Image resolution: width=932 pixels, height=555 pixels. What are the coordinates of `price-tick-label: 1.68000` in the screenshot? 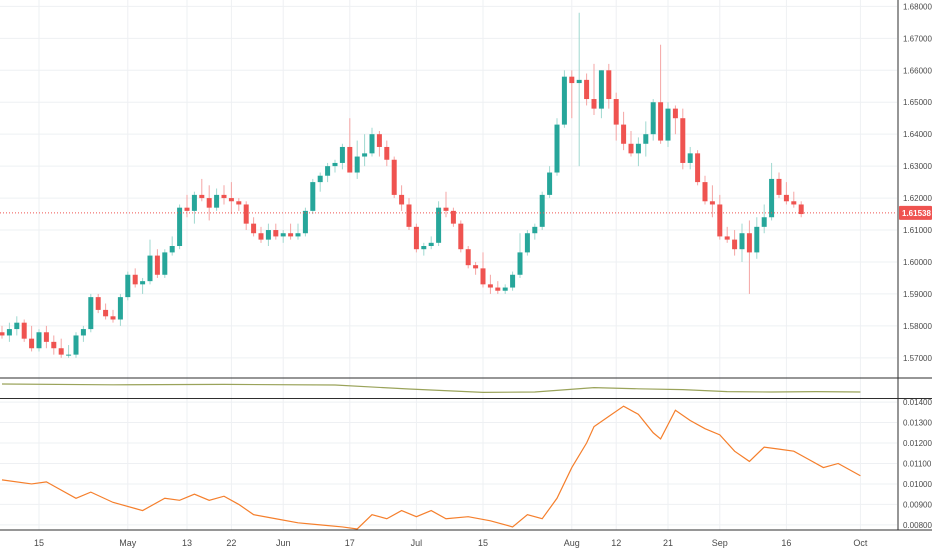 It's located at (917, 6).